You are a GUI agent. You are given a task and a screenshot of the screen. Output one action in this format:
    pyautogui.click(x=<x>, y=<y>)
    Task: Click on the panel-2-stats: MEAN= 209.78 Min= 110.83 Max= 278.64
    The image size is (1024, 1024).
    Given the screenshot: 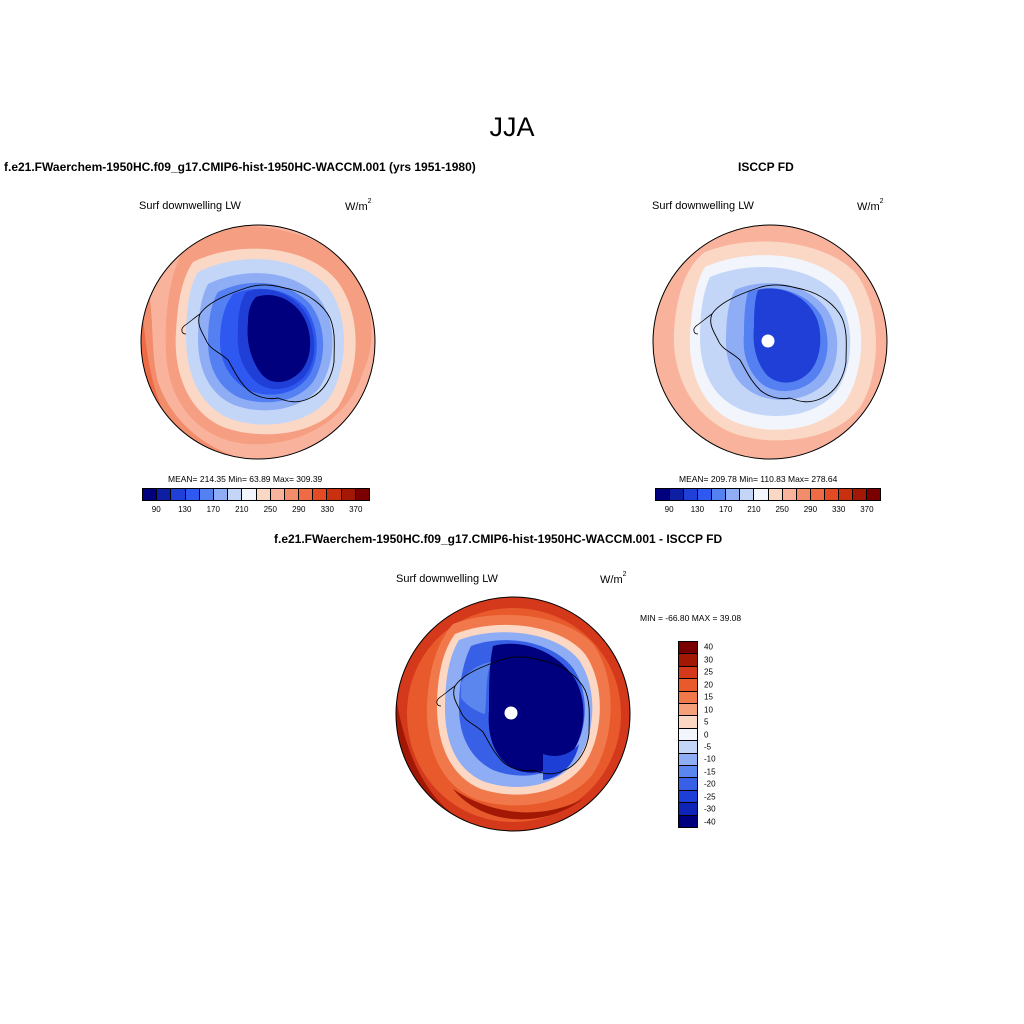 What is the action you would take?
    pyautogui.click(x=758, y=479)
    